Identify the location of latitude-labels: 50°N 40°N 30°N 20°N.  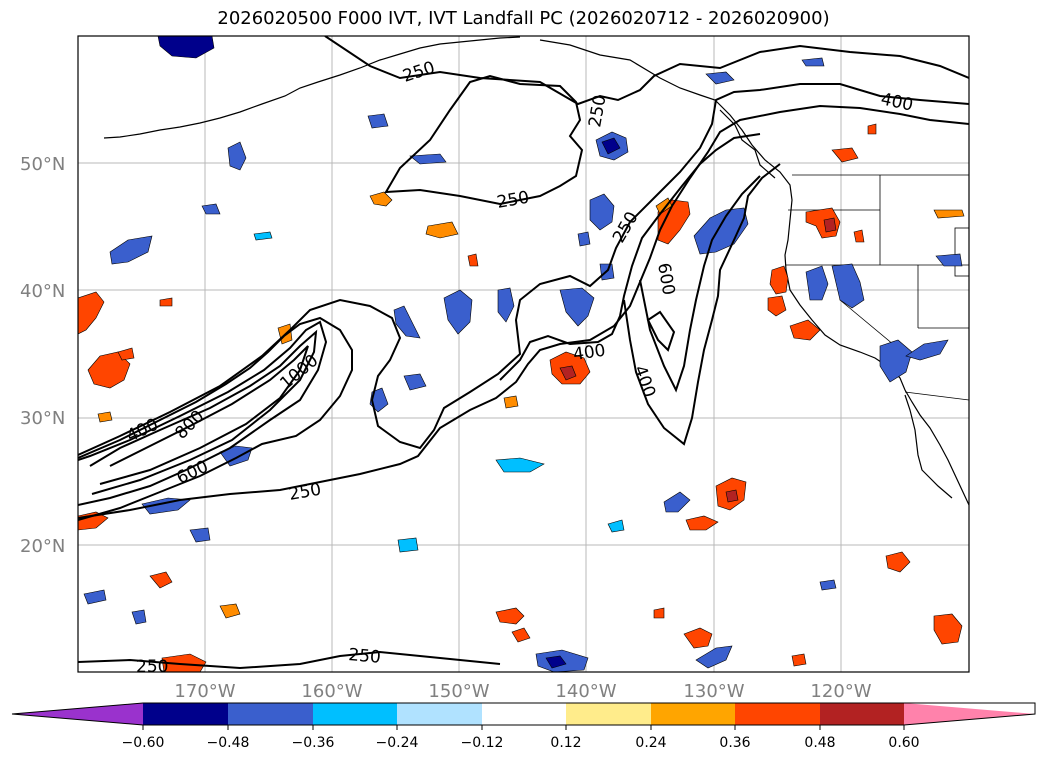
(42, 355).